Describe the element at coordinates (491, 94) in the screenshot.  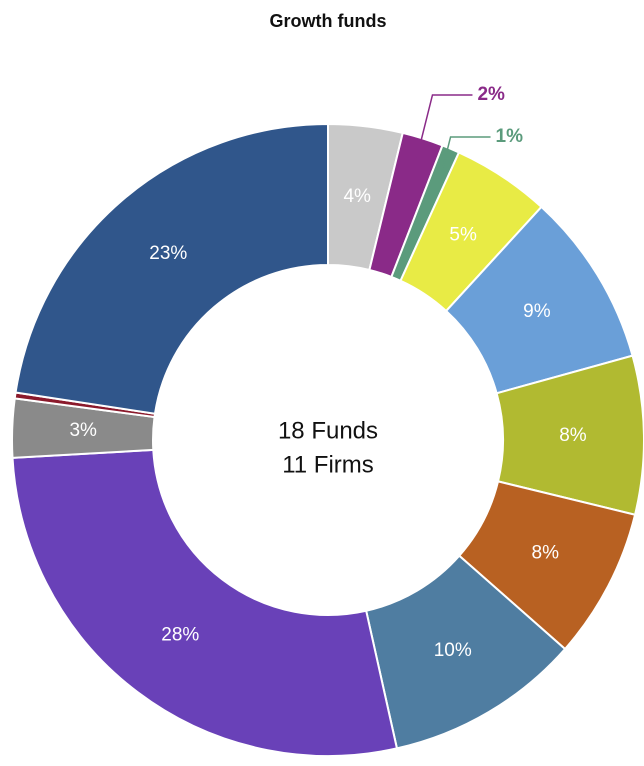
I see `data-label: 2%` at that location.